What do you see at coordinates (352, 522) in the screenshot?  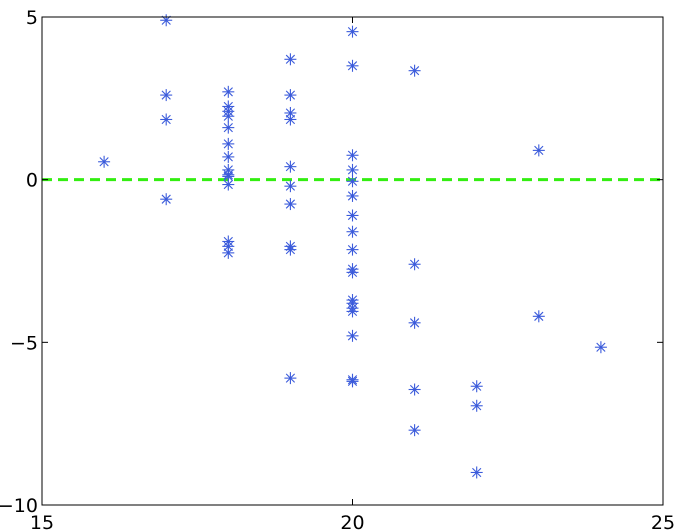 I see `x-tick-label: 20` at bounding box center [352, 522].